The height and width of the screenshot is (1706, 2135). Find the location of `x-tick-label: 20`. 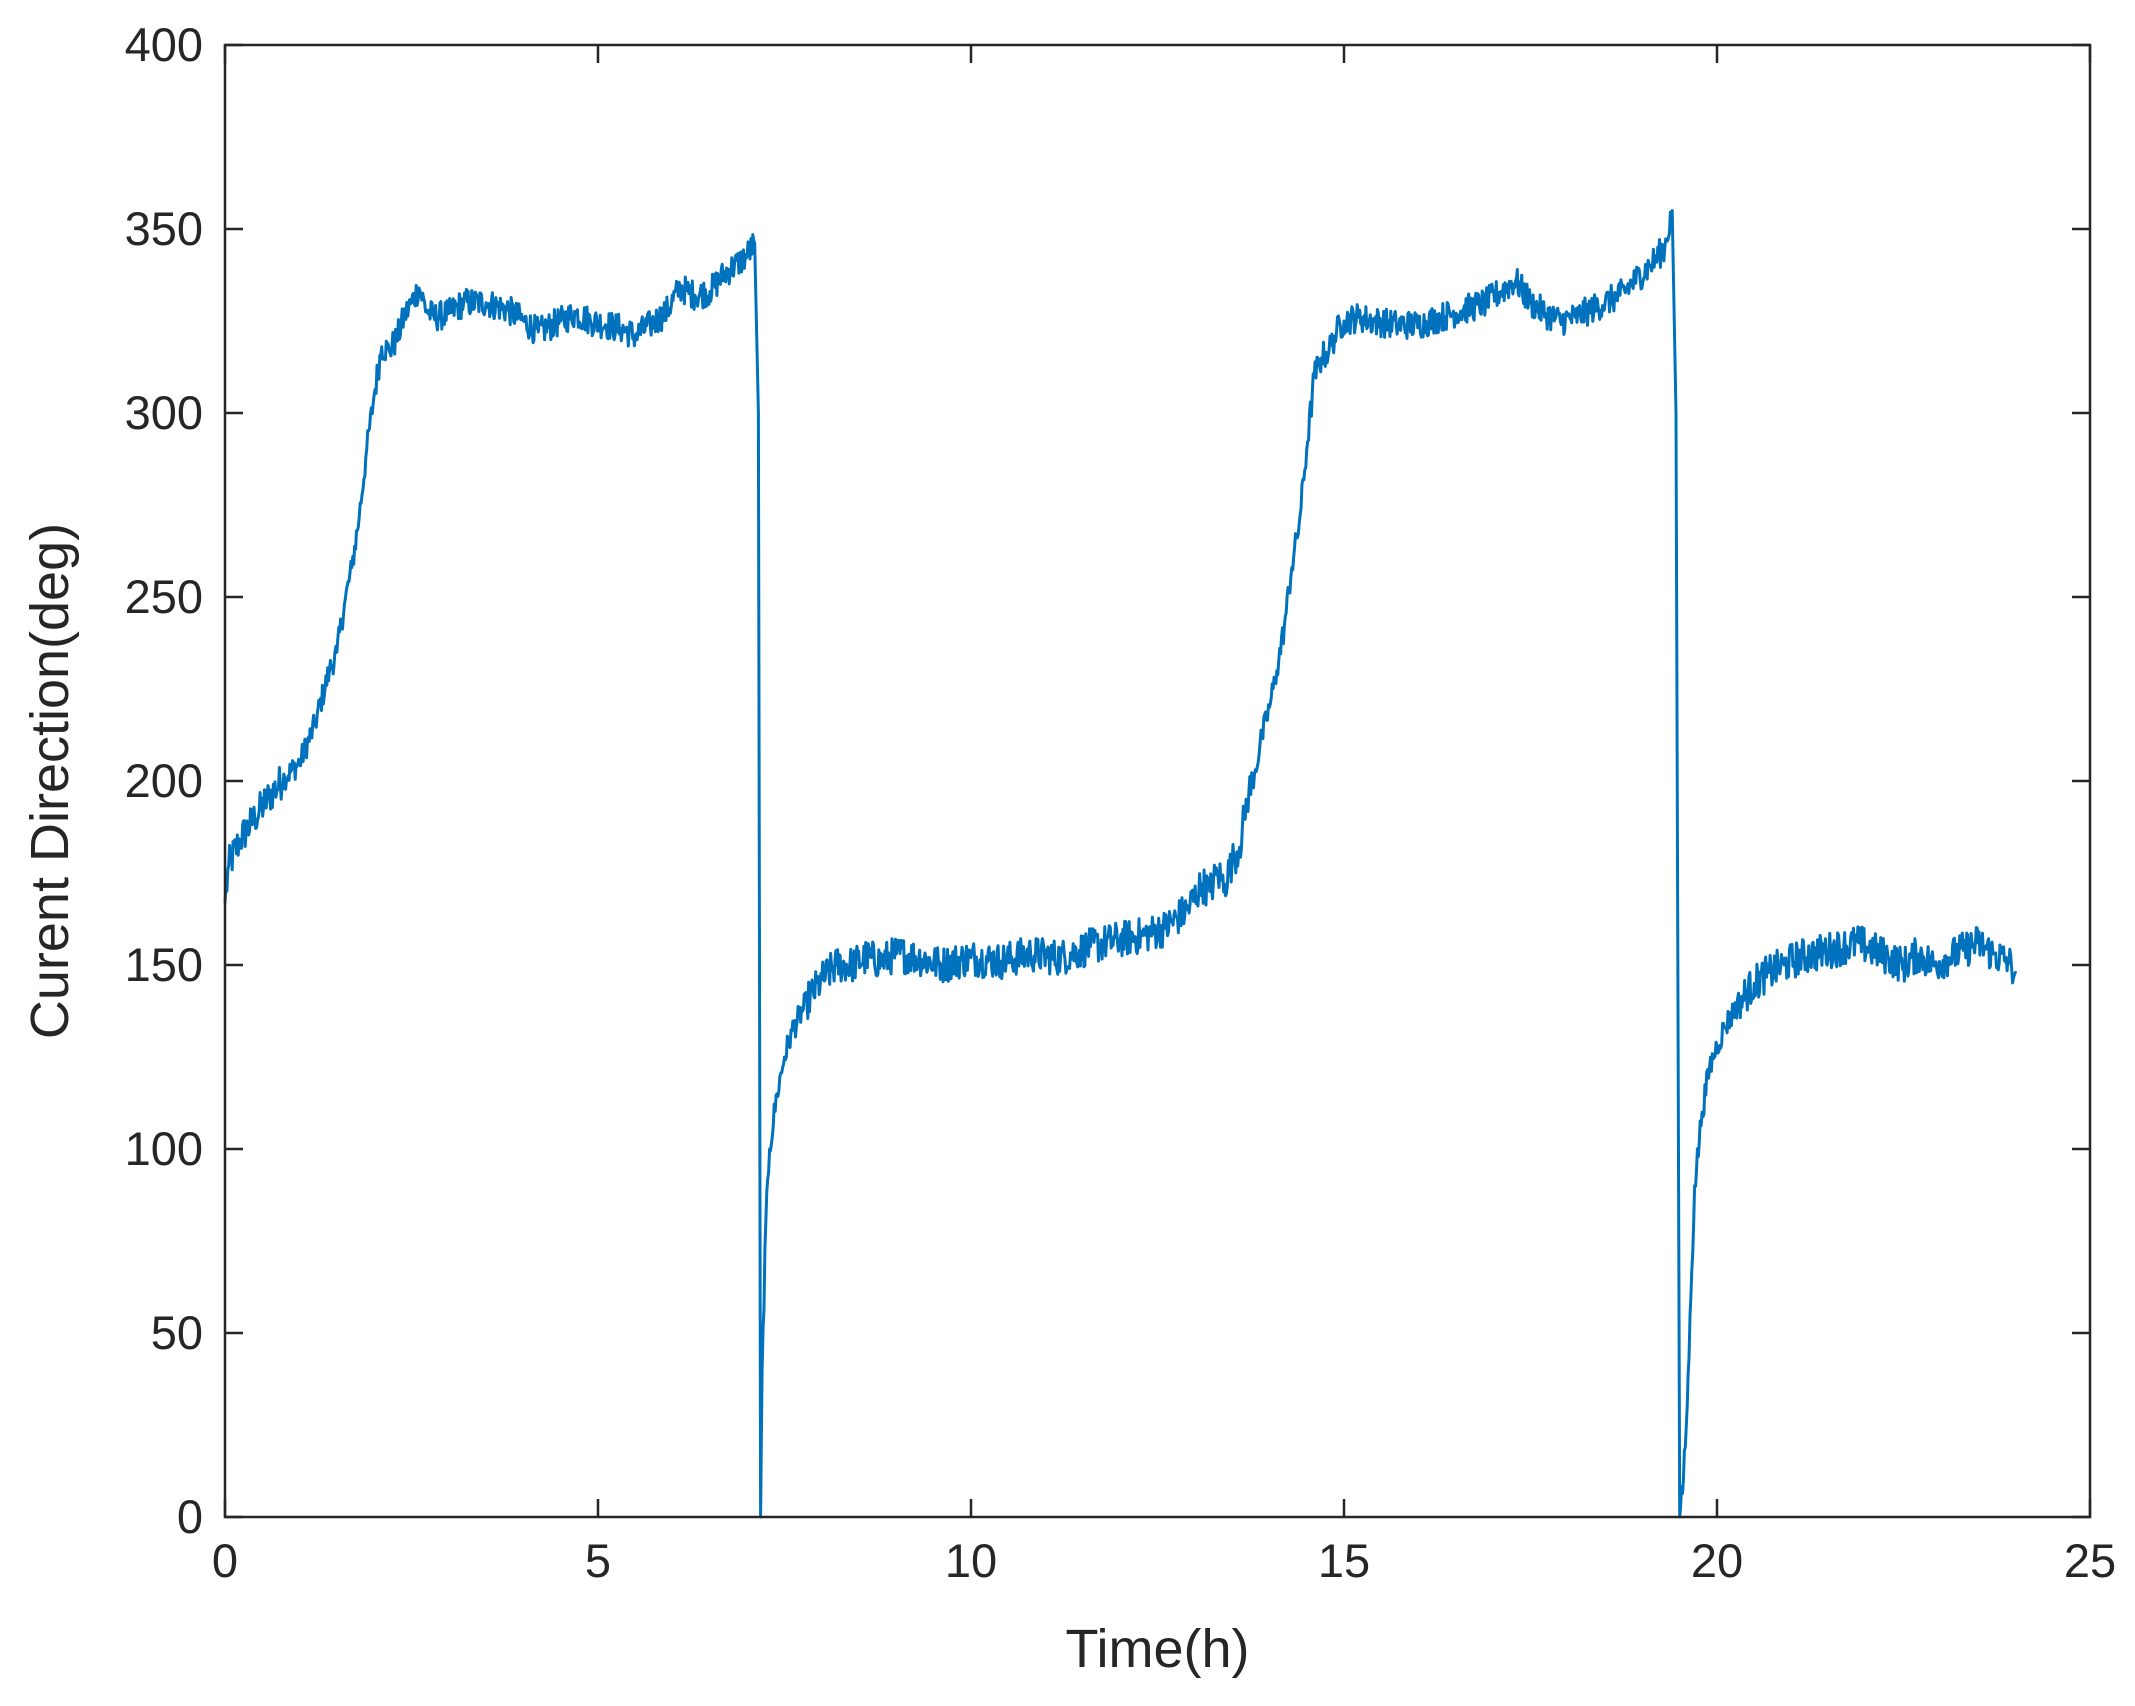

x-tick-label: 20 is located at coordinates (1717, 1560).